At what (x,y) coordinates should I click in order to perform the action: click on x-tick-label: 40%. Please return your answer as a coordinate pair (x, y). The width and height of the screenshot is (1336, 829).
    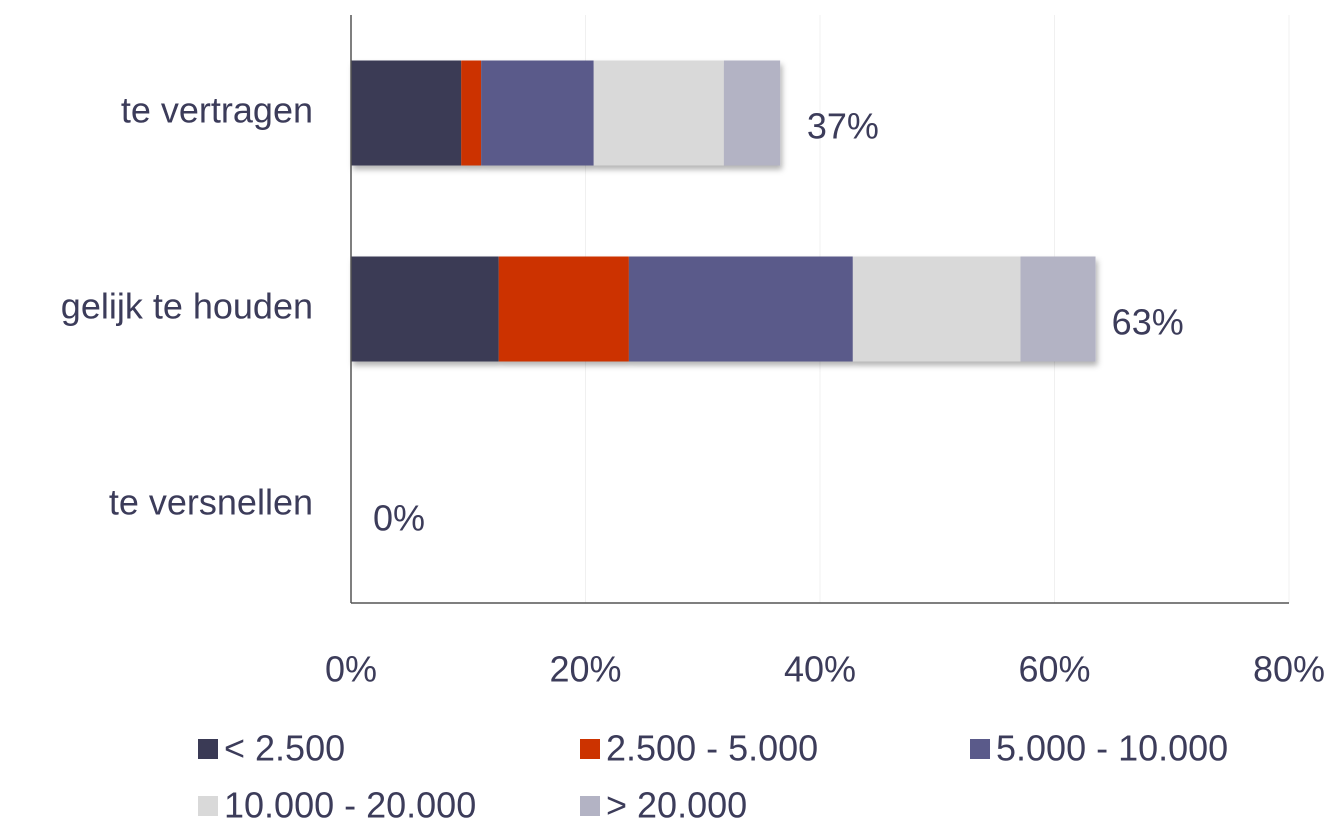
    Looking at the image, I should click on (820, 669).